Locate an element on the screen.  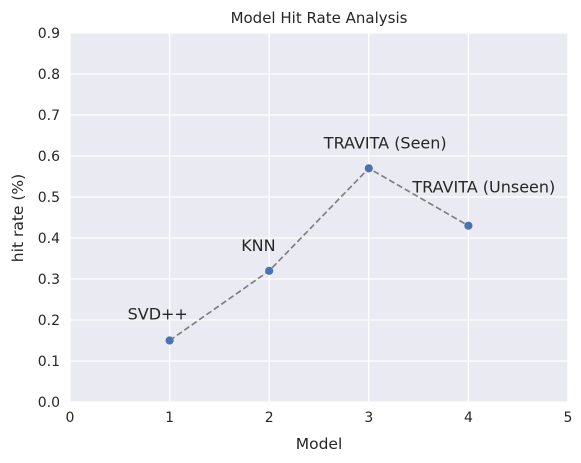
y-tick-label: 0.6 is located at coordinates (49, 157).